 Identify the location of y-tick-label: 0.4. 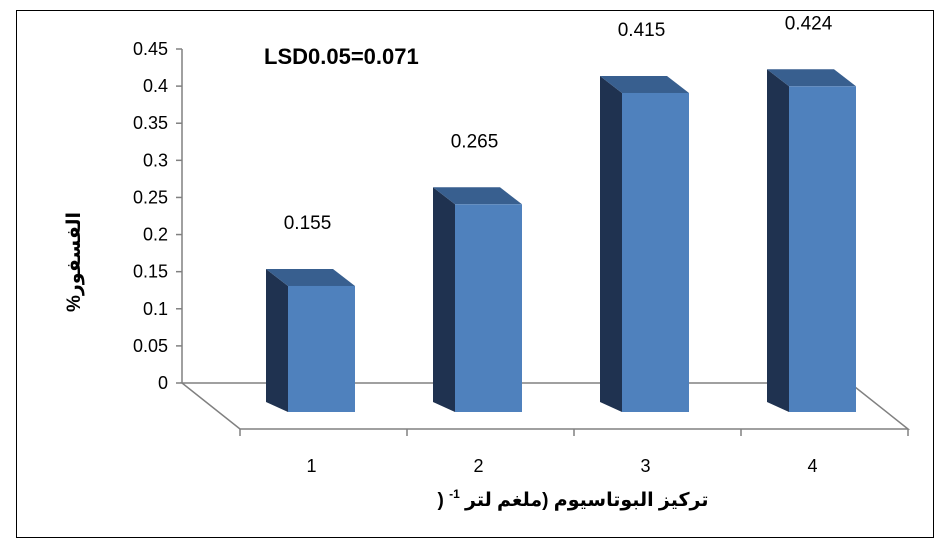
(155, 86).